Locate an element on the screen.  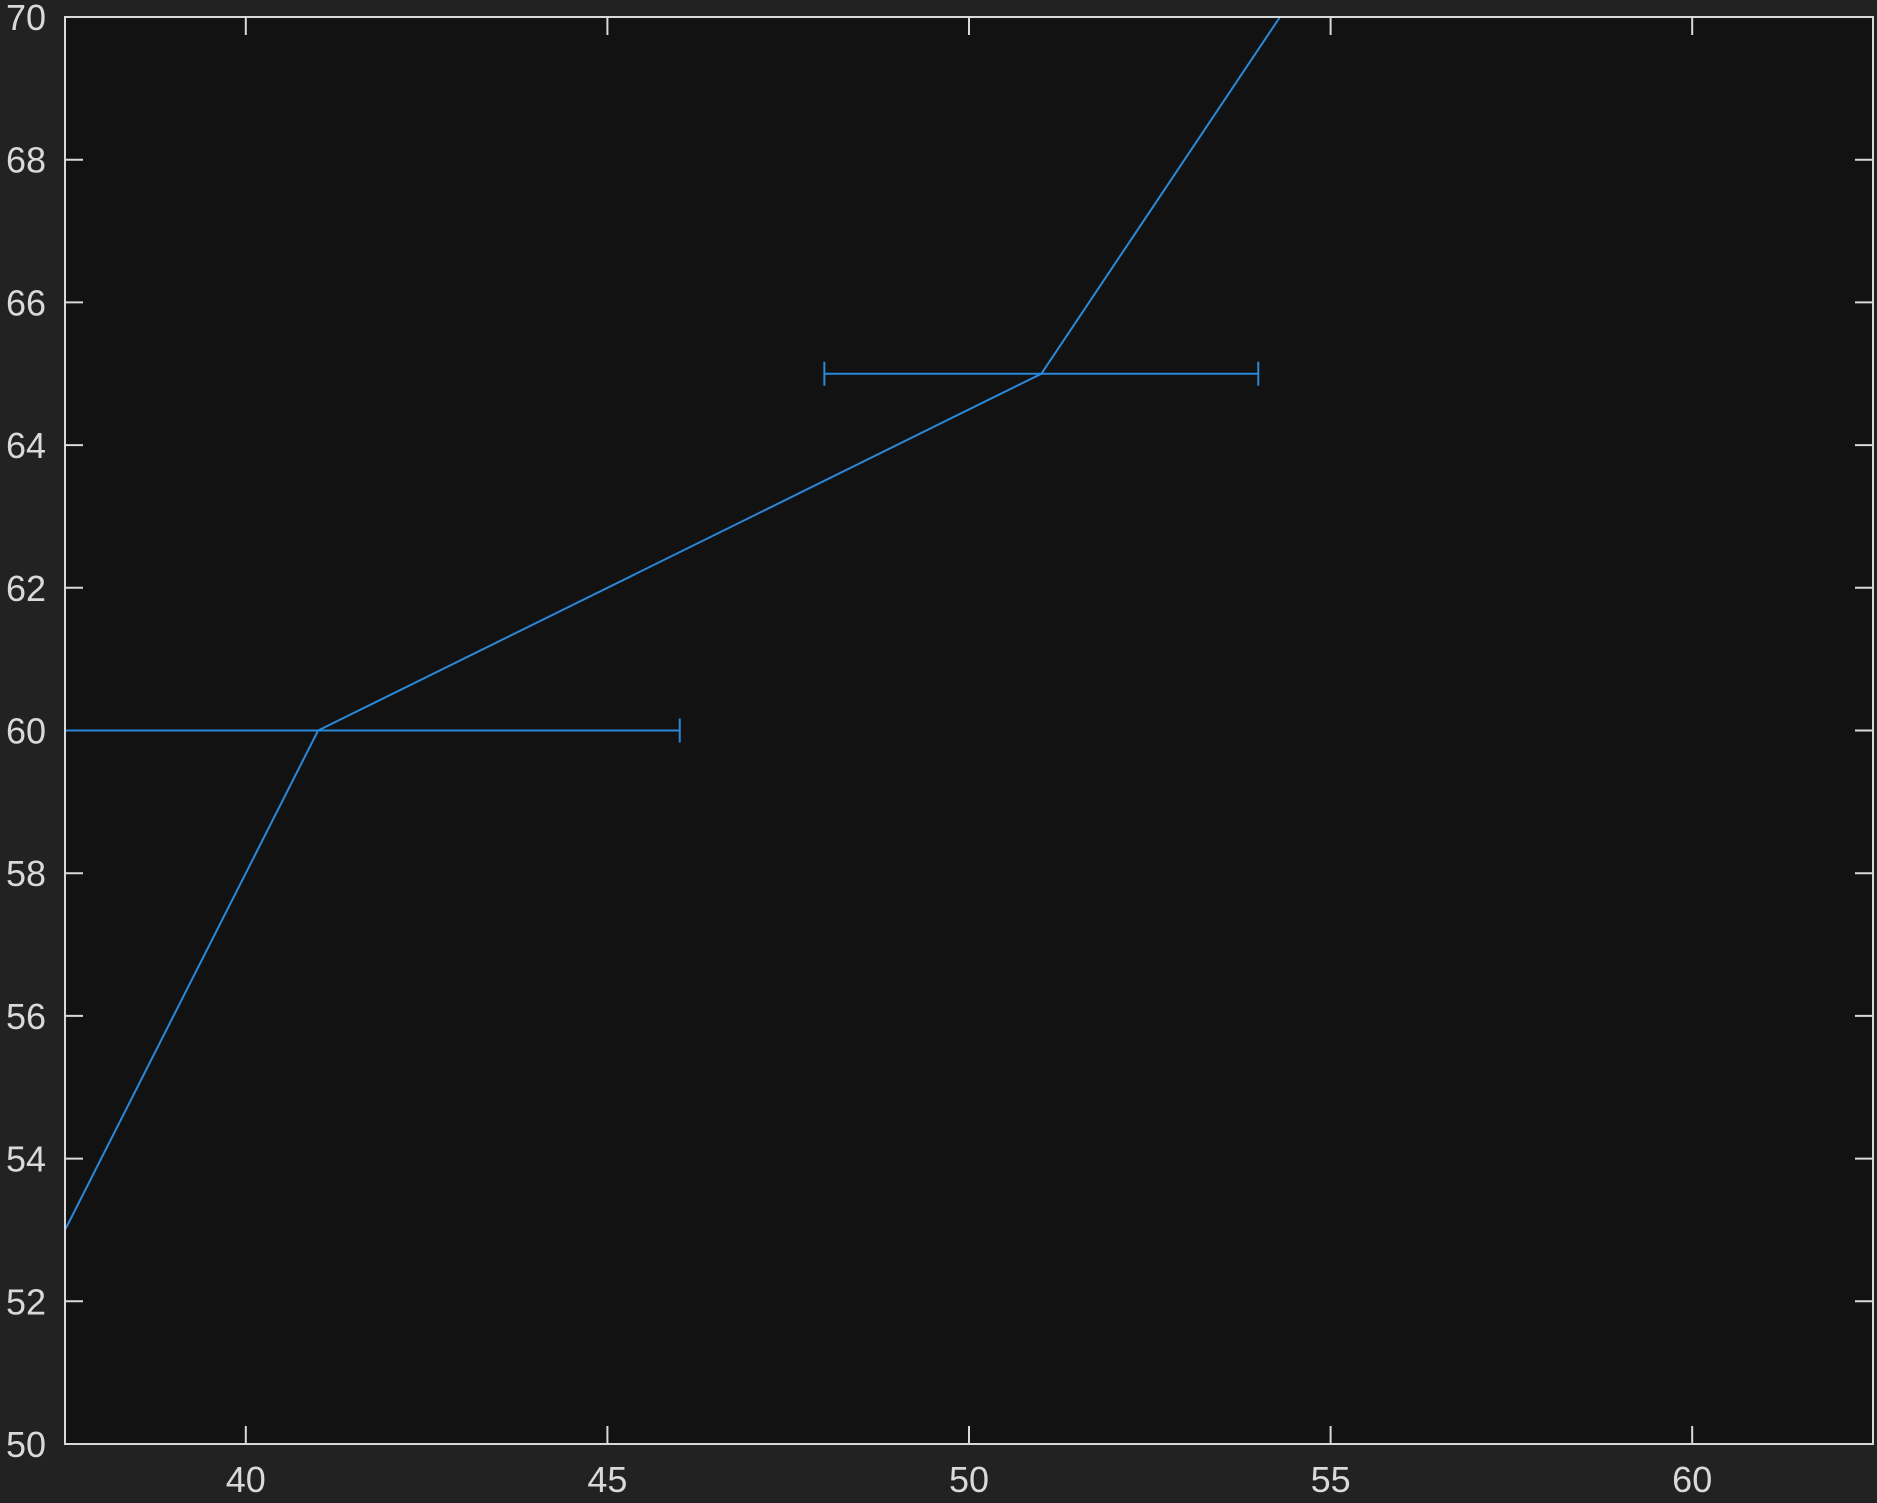
y-tick-label: 54 is located at coordinates (26, 1159).